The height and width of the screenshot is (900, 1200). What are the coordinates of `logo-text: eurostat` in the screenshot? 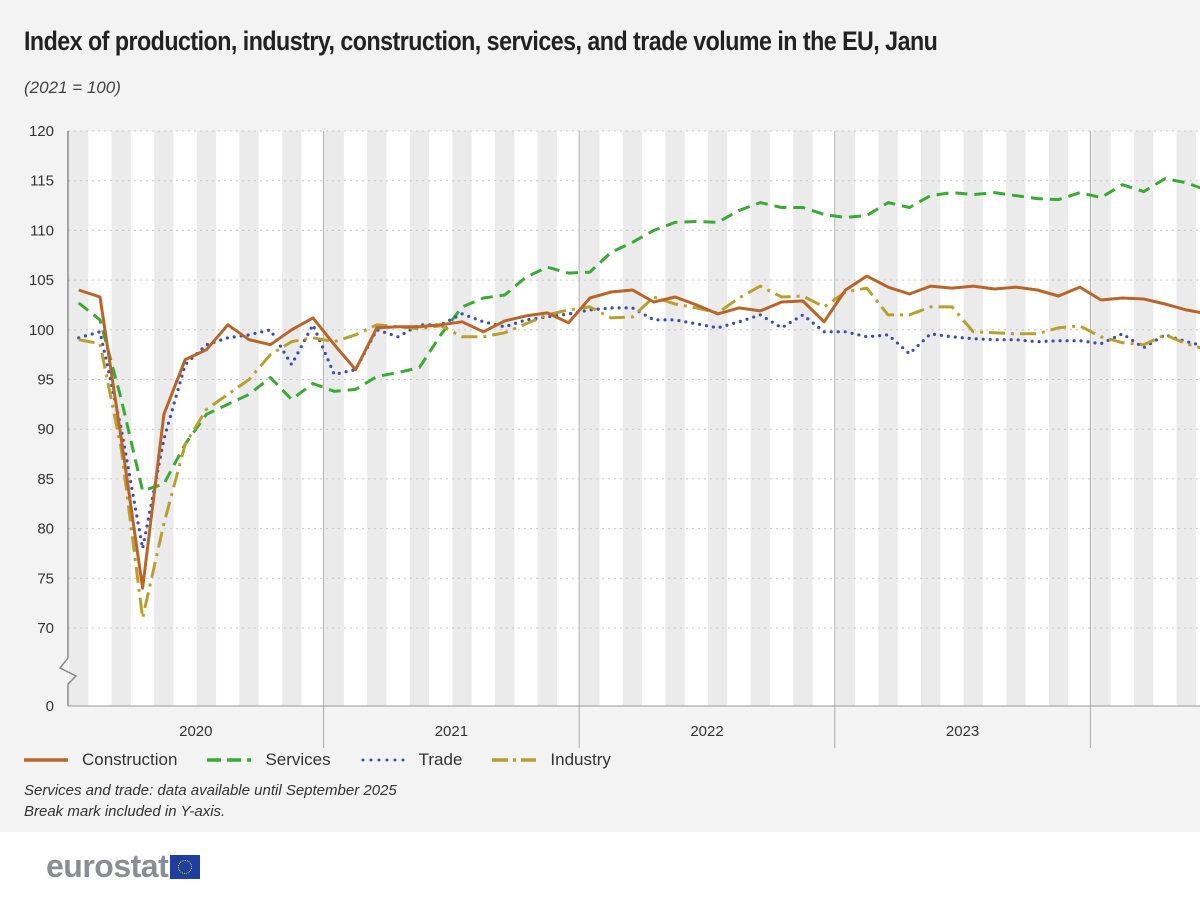 It's located at (107, 866).